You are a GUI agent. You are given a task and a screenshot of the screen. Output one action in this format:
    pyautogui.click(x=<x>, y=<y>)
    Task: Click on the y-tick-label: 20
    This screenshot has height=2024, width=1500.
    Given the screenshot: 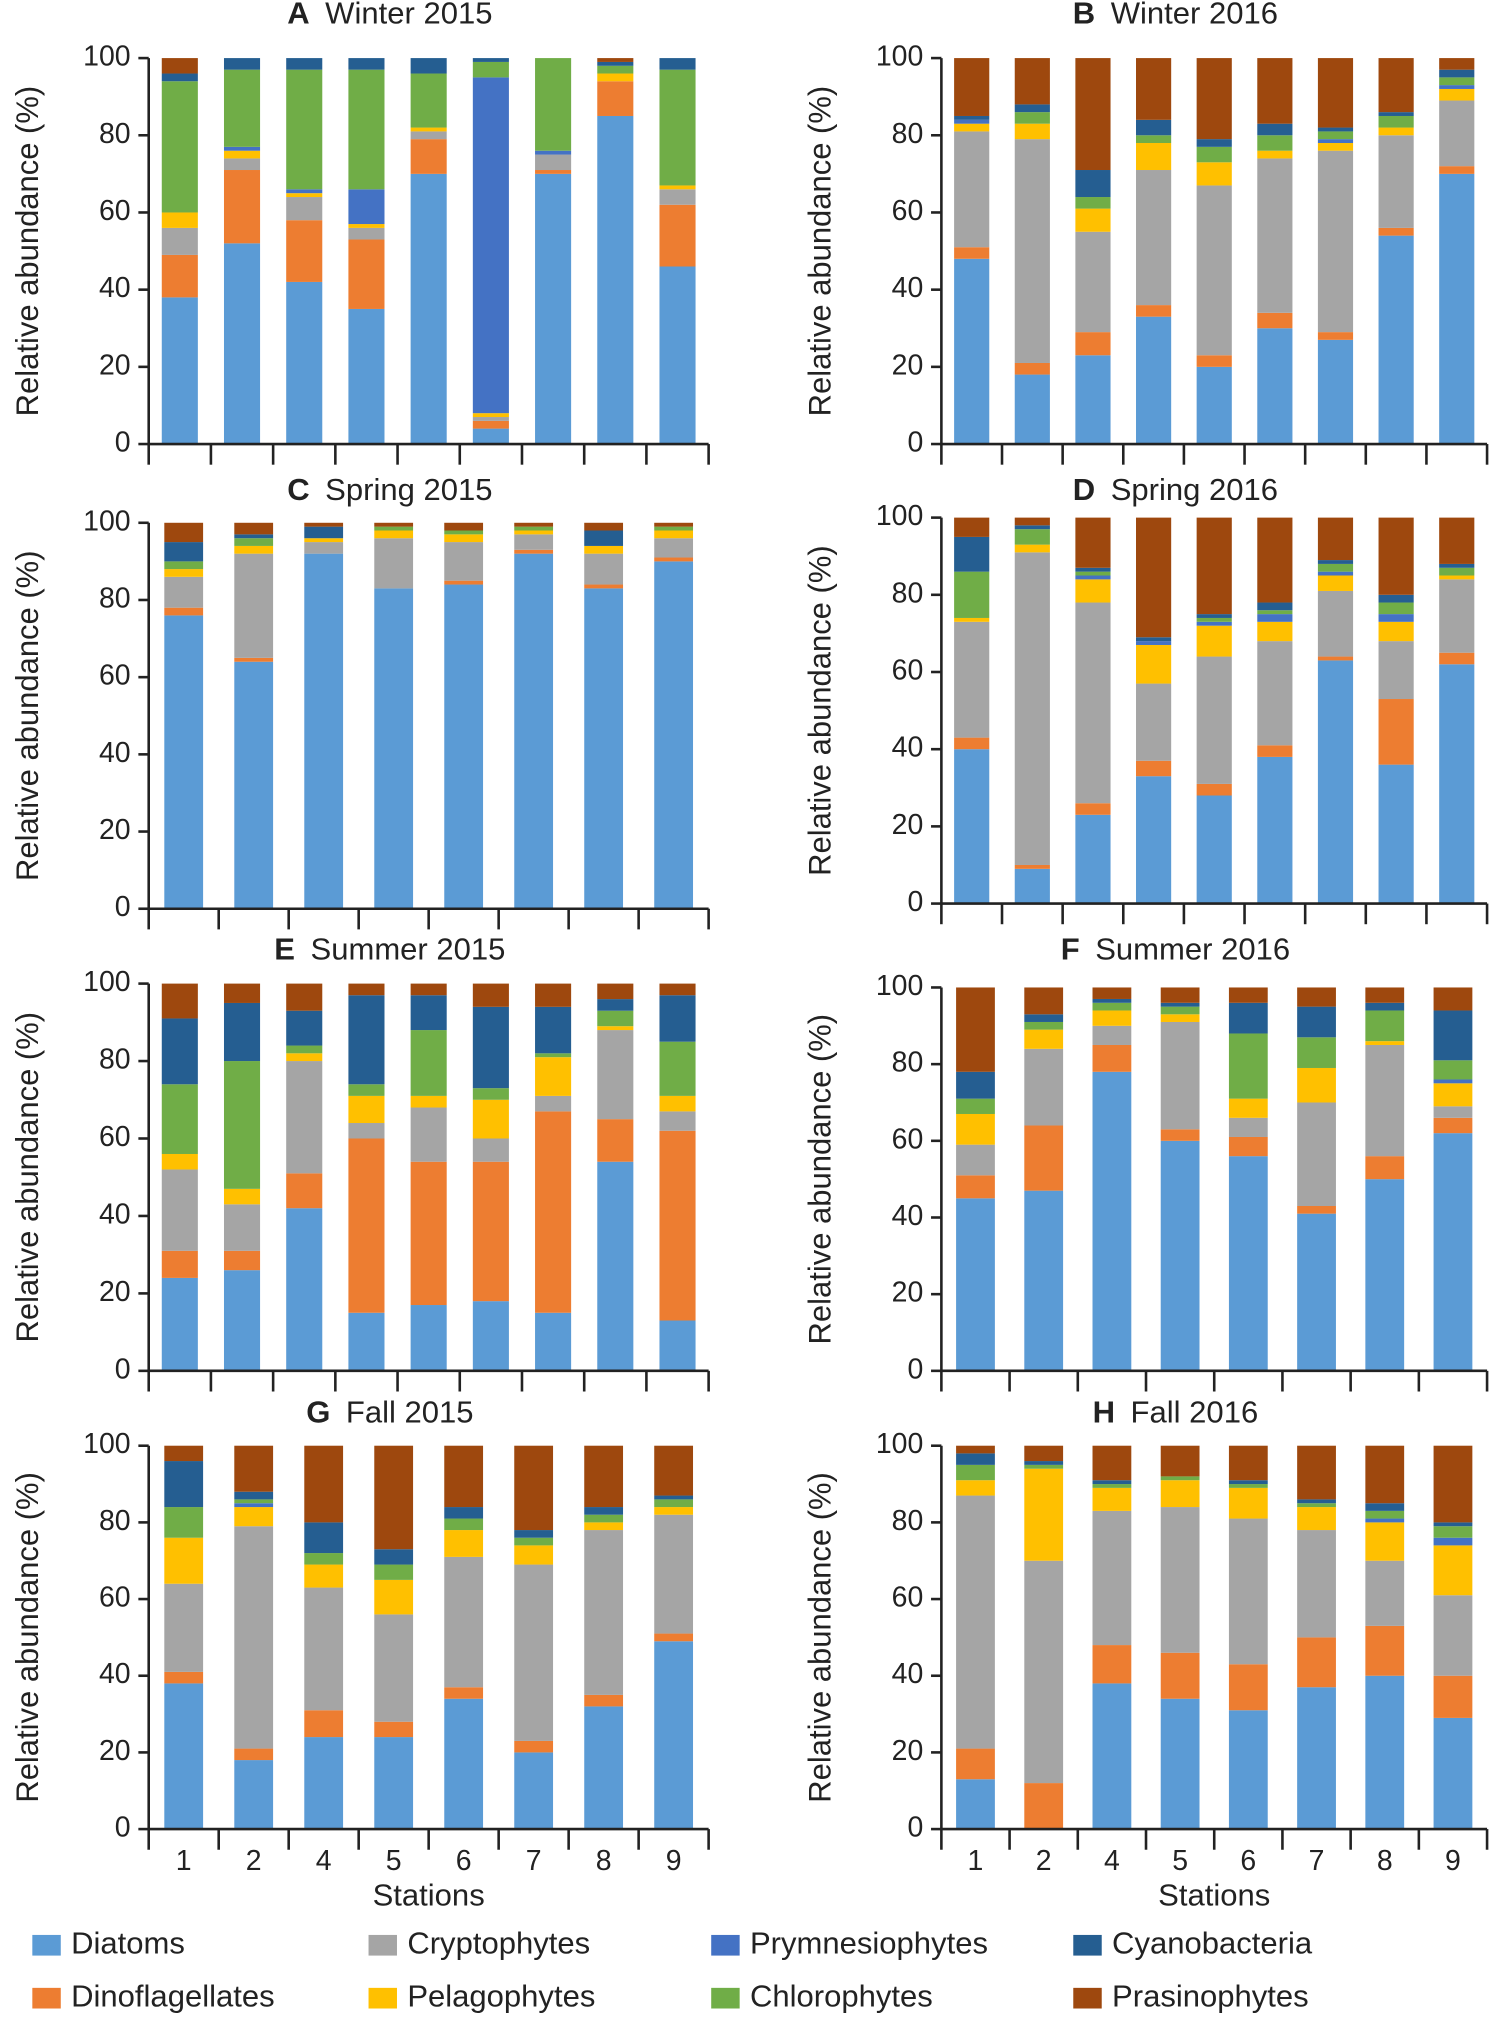 What is the action you would take?
    pyautogui.click(x=115, y=1751)
    